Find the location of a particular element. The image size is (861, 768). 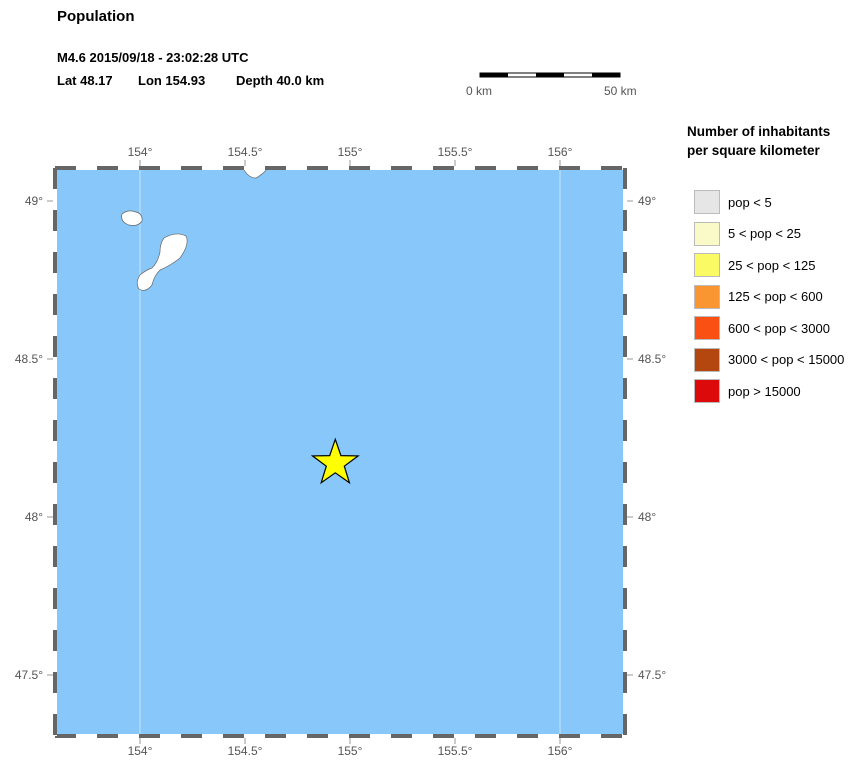

land is located at coordinates (195, 229).